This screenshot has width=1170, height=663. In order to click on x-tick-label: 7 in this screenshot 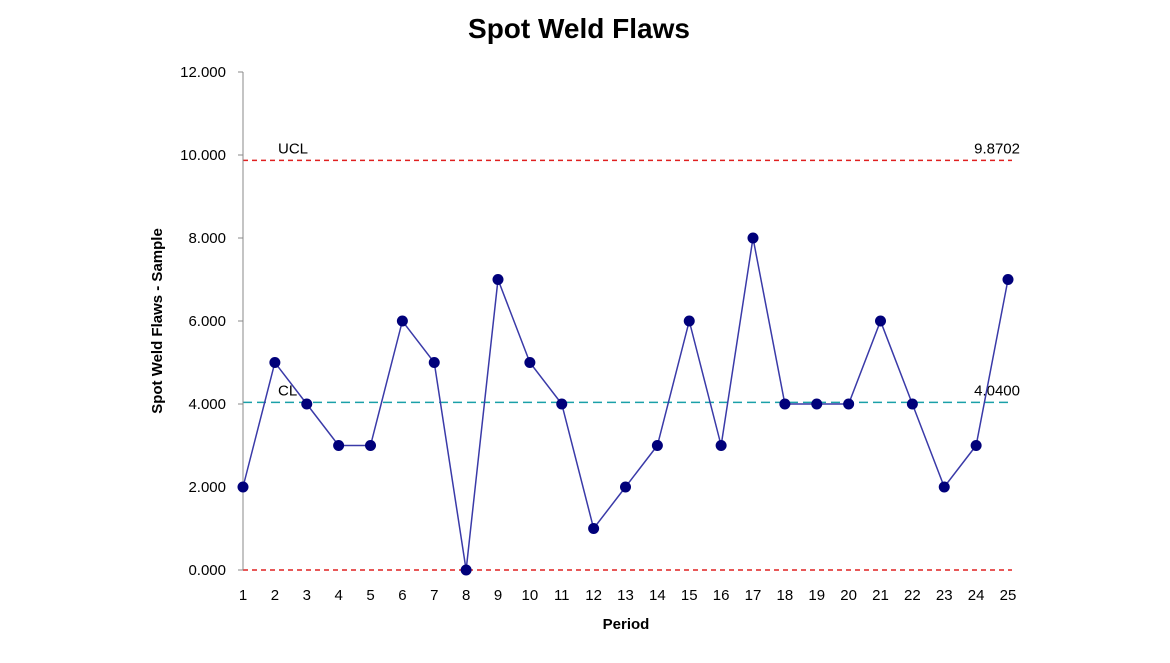, I will do `click(434, 595)`.